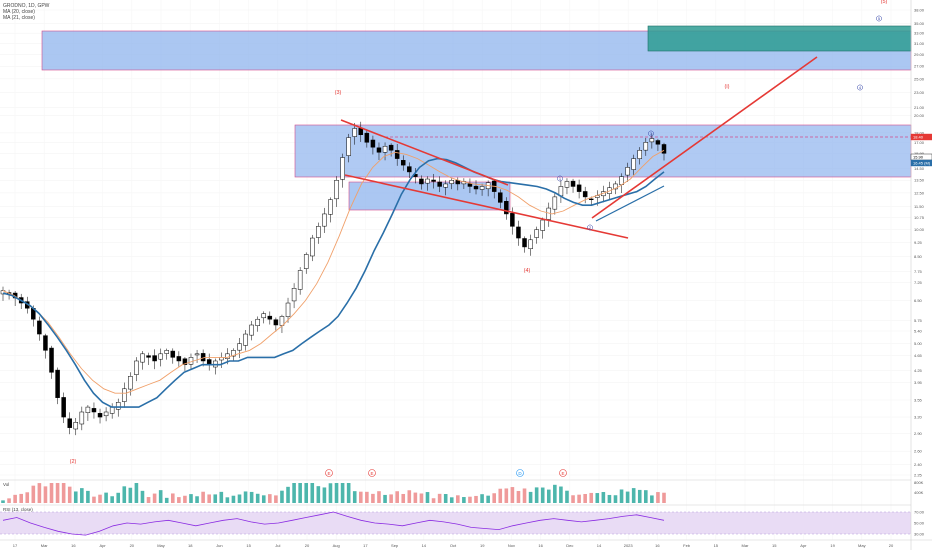 Image resolution: width=932 pixels, height=550 pixels. Describe the element at coordinates (921, 137) in the screenshot. I see `price-marker-bg` at that location.